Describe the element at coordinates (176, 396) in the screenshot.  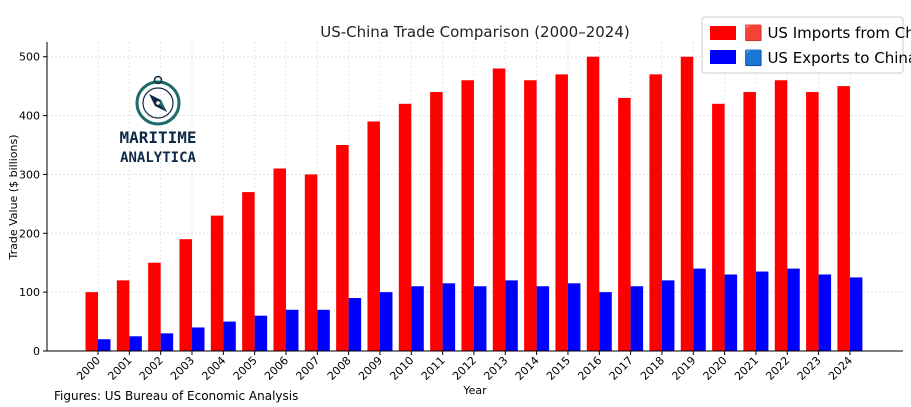
I see `source-caption: Figures: US Bureau of Economic Analysis` at that location.